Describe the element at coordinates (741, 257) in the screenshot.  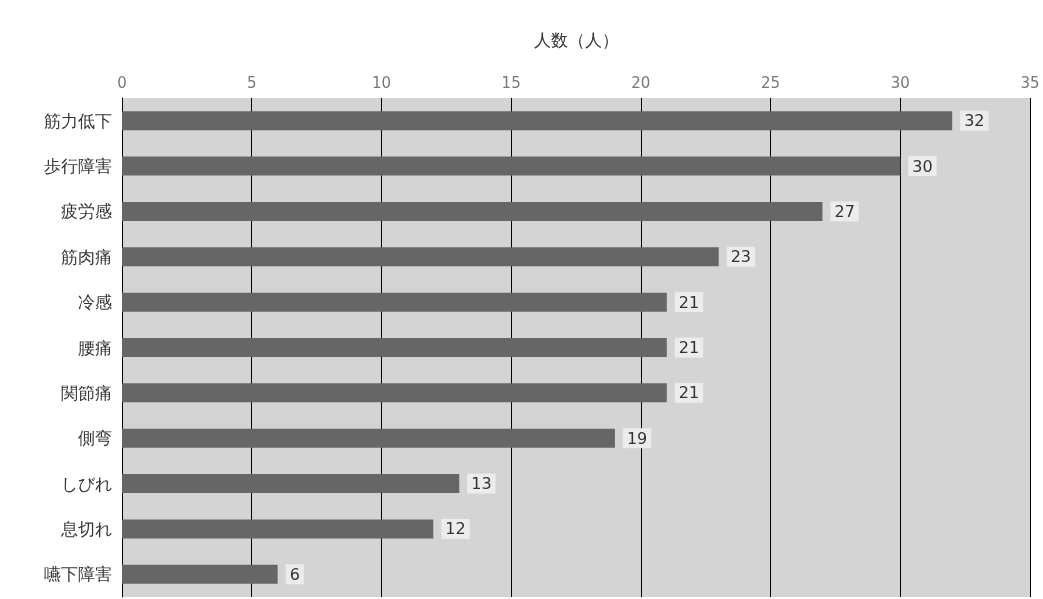
I see `data-label: 23` at that location.